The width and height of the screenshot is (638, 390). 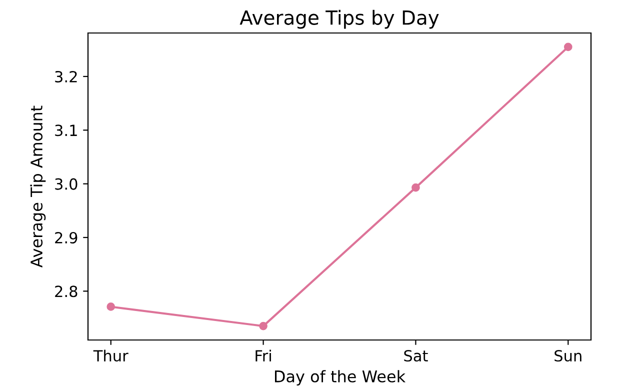 I want to click on x-tick-label: Thur, so click(x=110, y=356).